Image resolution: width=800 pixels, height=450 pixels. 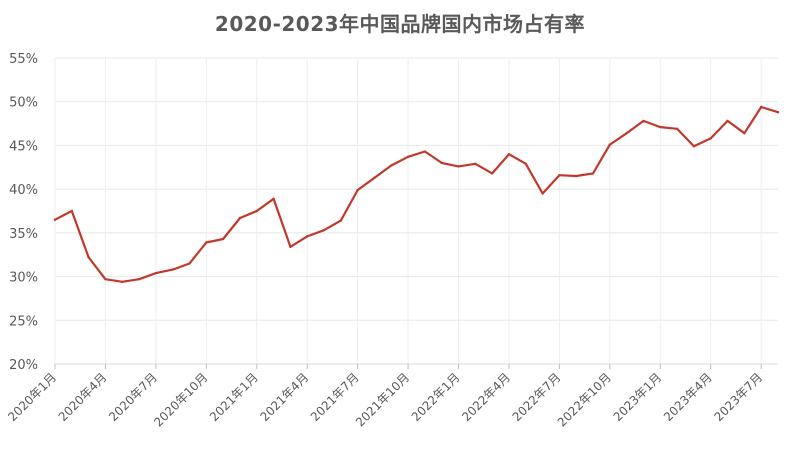 I want to click on x-tick-label: 2021年1月, so click(x=234, y=397).